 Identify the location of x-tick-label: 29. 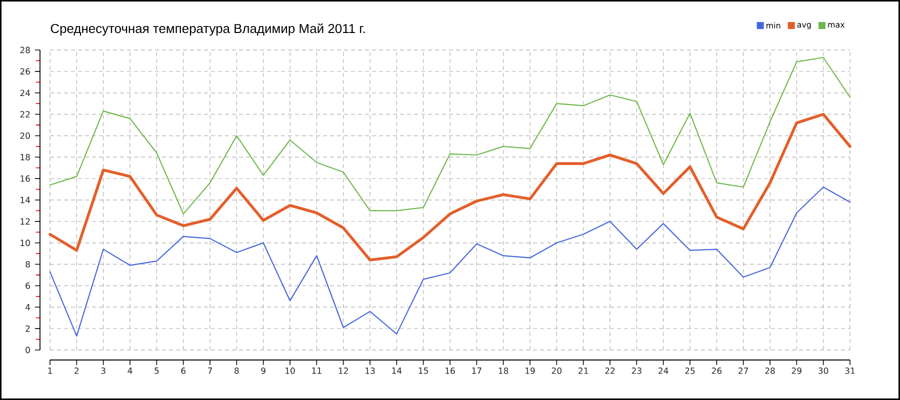
(797, 371).